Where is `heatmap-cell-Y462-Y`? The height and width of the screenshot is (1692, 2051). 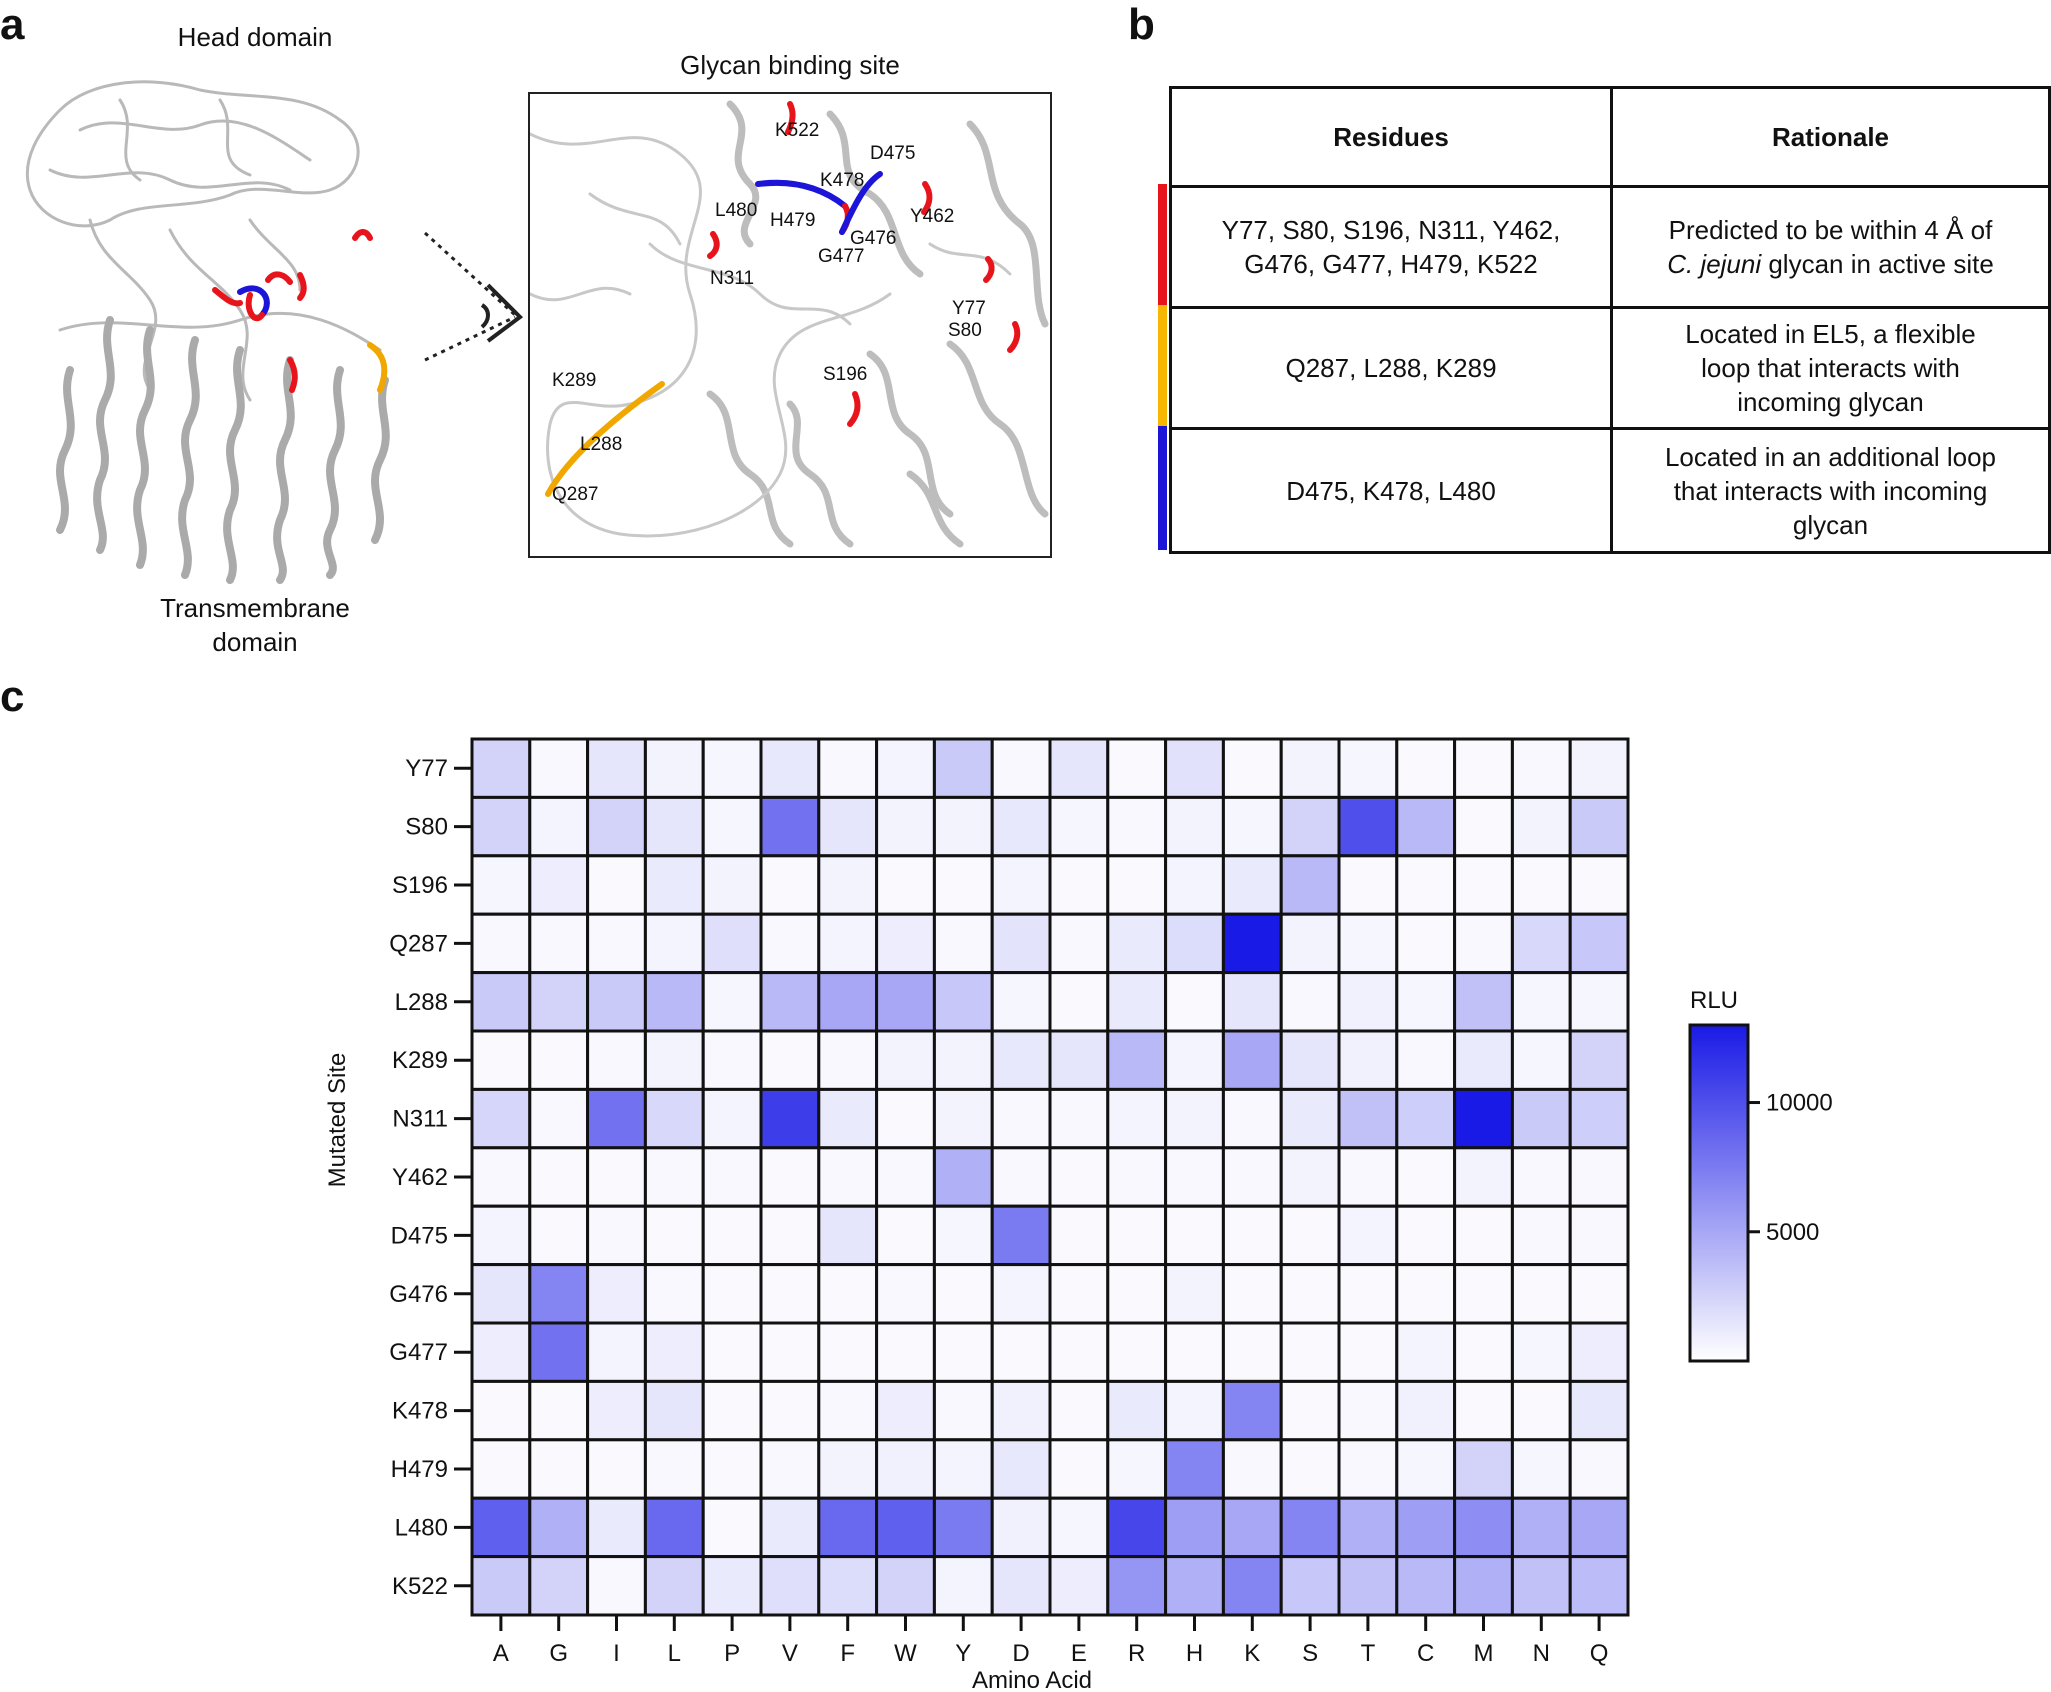 heatmap-cell-Y462-Y is located at coordinates (963, 1177).